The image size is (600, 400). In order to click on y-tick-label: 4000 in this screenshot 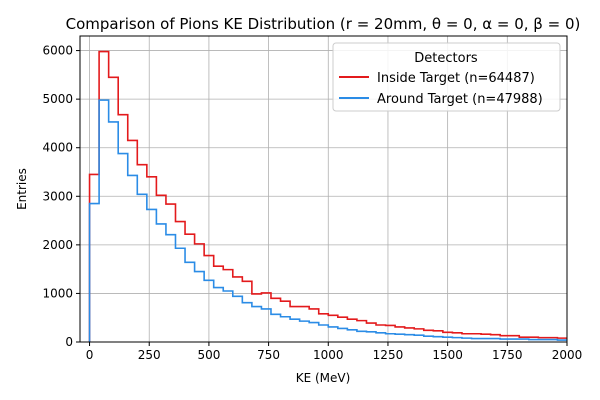, I will do `click(57, 148)`.